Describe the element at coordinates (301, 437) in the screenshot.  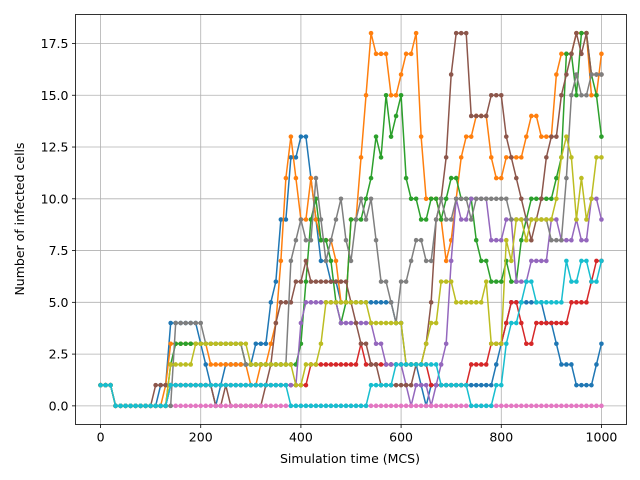
I see `x-tick-label: 400` at that location.